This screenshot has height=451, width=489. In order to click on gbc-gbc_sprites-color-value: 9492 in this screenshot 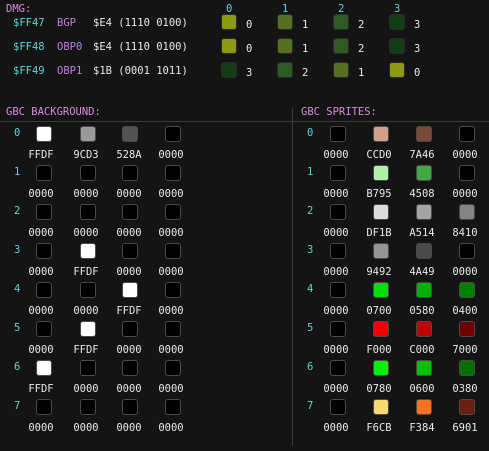, I will do `click(379, 272)`.